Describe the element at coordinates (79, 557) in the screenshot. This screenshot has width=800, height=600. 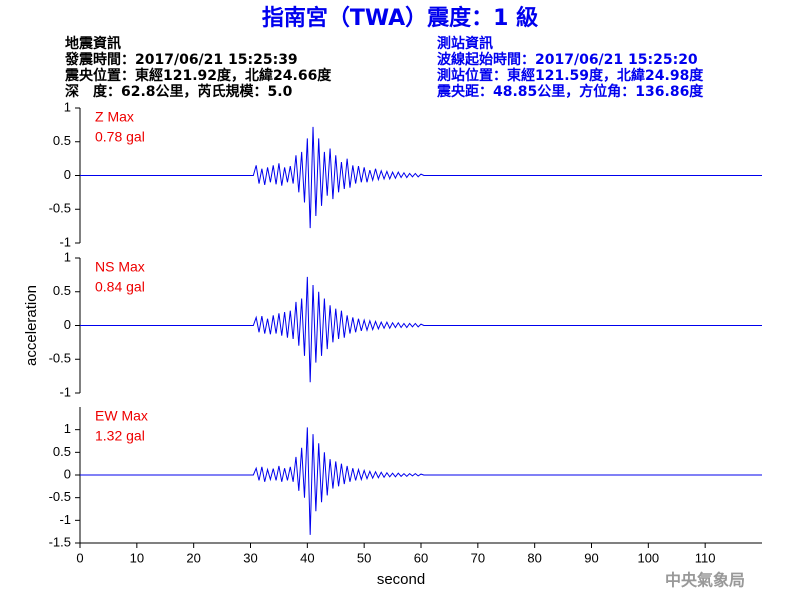
I see `x-tick-label: 0` at that location.